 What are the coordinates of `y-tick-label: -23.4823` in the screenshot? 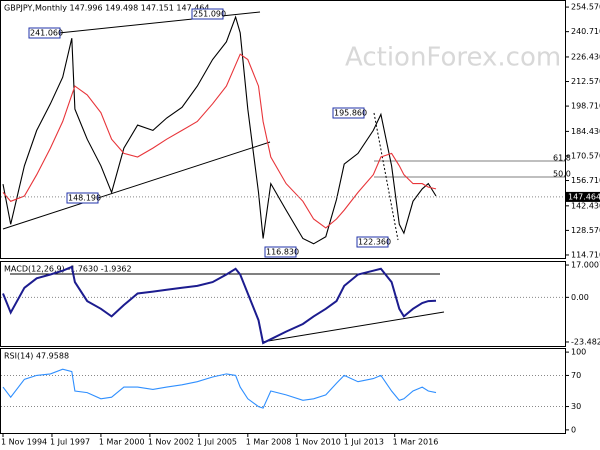 It's located at (585, 341).